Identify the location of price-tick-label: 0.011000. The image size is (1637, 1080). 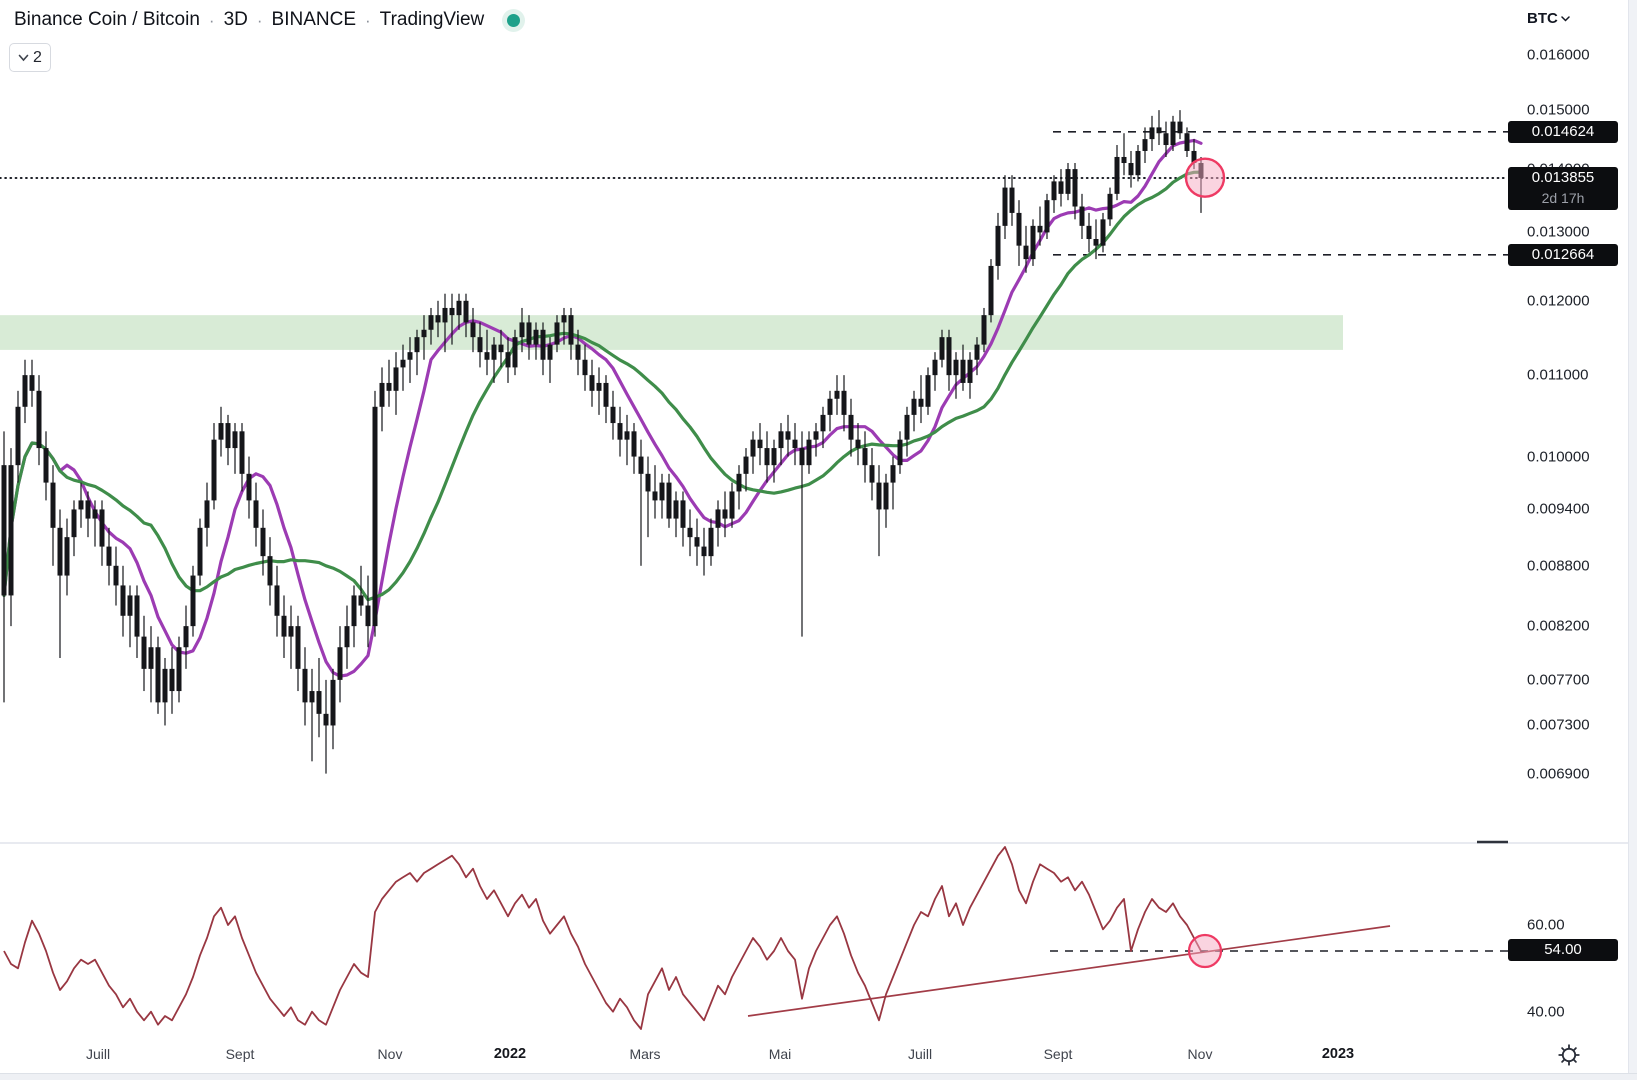
(1558, 375).